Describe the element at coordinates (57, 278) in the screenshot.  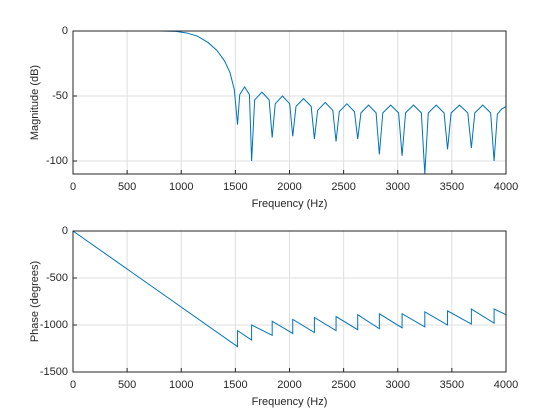
I see `y-tick-label: -500` at that location.